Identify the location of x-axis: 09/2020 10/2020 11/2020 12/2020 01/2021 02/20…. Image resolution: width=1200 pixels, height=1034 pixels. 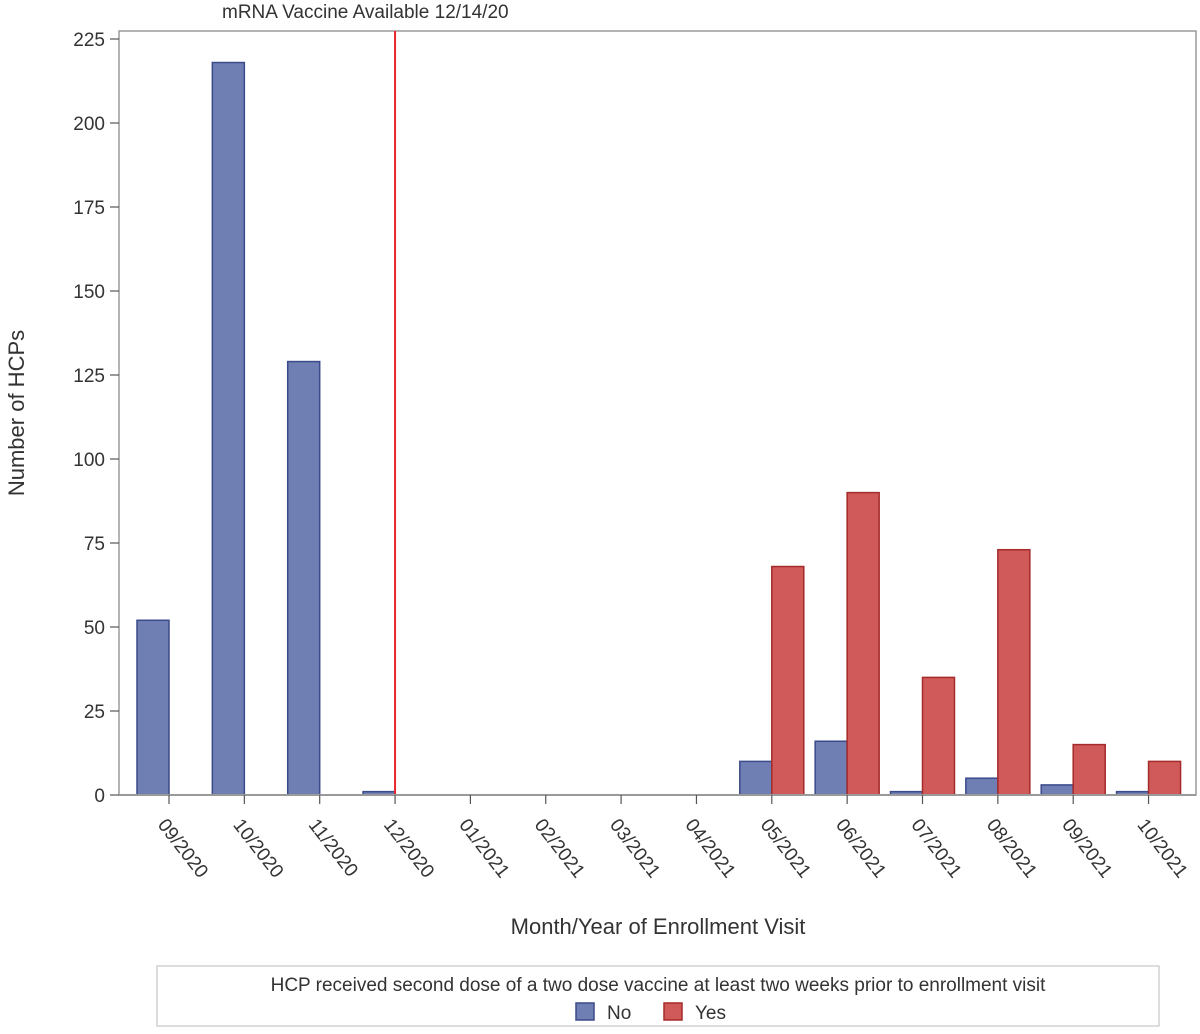
(672, 838).